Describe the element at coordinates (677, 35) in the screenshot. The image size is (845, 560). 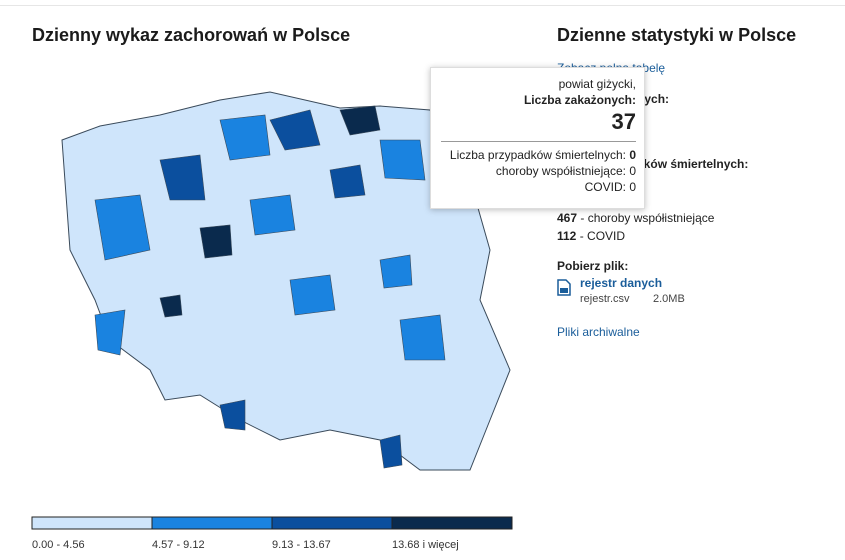
I see `stats-title: Dzienne statystyki w Polsce` at that location.